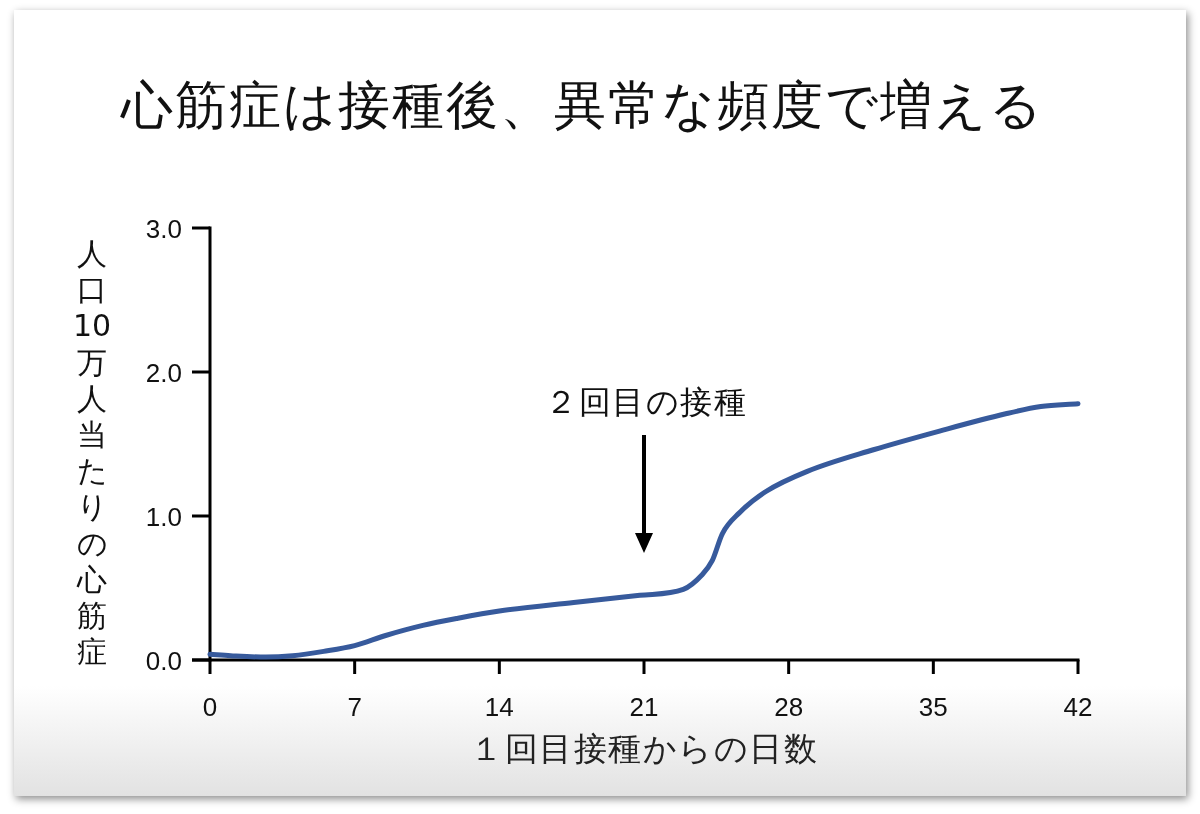 This screenshot has width=1200, height=814. Describe the element at coordinates (163, 660) in the screenshot. I see `y-tick-label: 0.0` at that location.